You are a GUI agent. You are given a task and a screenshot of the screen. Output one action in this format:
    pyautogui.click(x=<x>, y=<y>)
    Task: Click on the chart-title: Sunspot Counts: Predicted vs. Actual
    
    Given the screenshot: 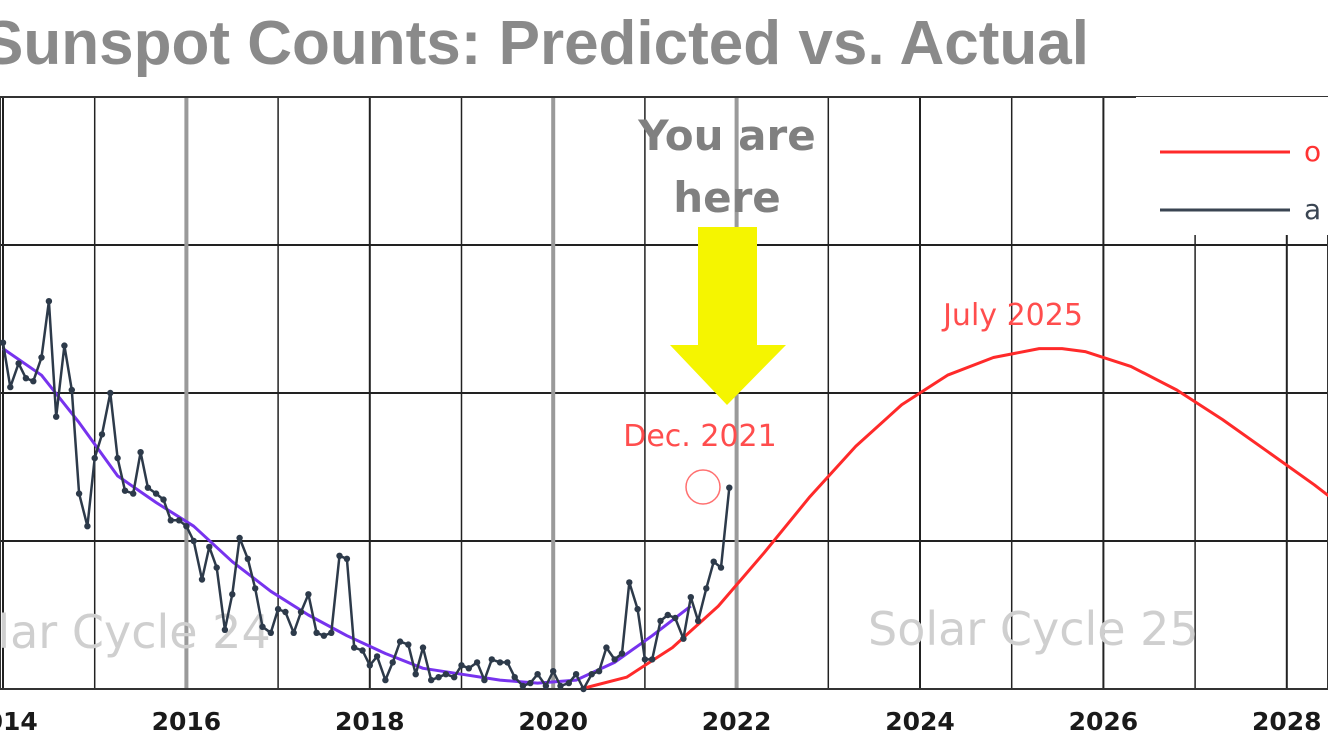 What is the action you would take?
    pyautogui.click(x=544, y=43)
    